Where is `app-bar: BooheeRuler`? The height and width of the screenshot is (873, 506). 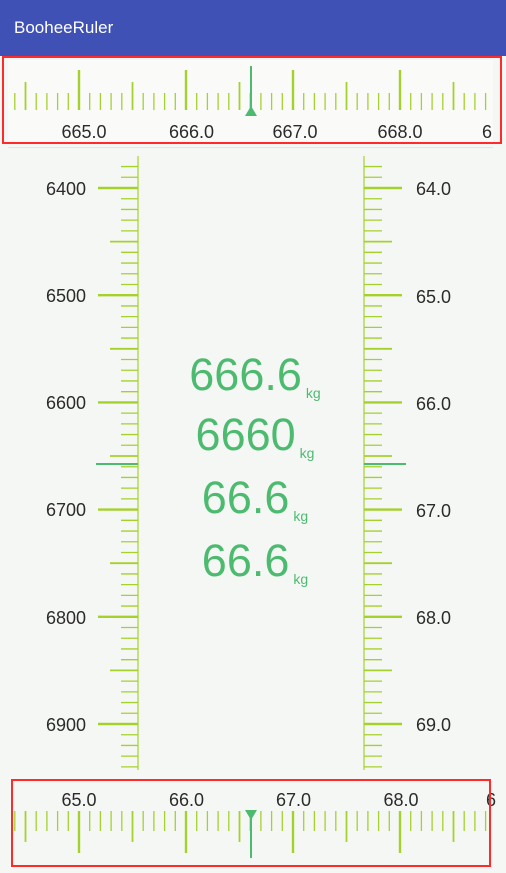 app-bar: BooheeRuler is located at coordinates (253, 28).